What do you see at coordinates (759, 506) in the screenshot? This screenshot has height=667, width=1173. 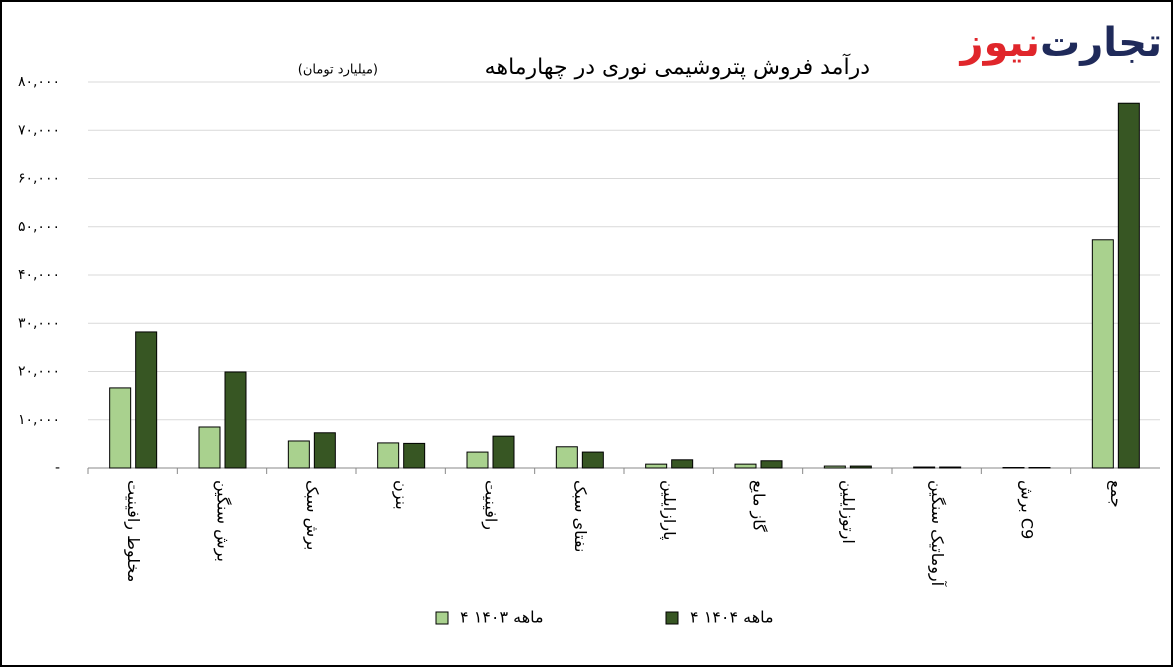 I see `x-tick-label: گاز مایع` at bounding box center [759, 506].